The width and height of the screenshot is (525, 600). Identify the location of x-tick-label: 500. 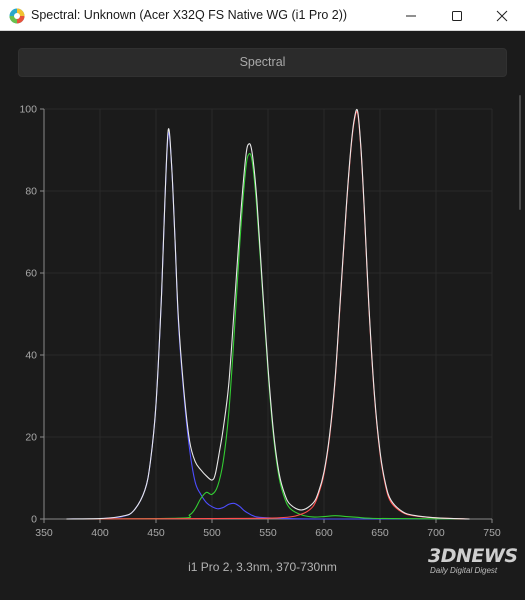
(212, 533).